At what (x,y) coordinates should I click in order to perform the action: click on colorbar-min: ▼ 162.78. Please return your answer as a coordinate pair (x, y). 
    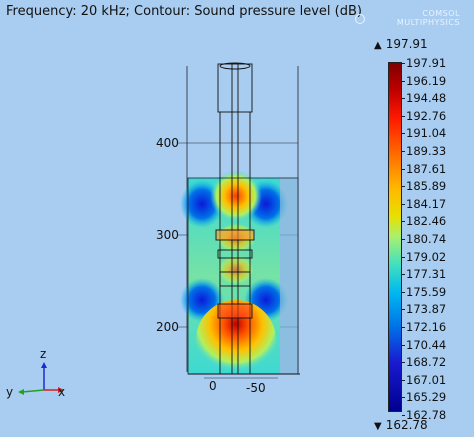
    Looking at the image, I should click on (401, 425).